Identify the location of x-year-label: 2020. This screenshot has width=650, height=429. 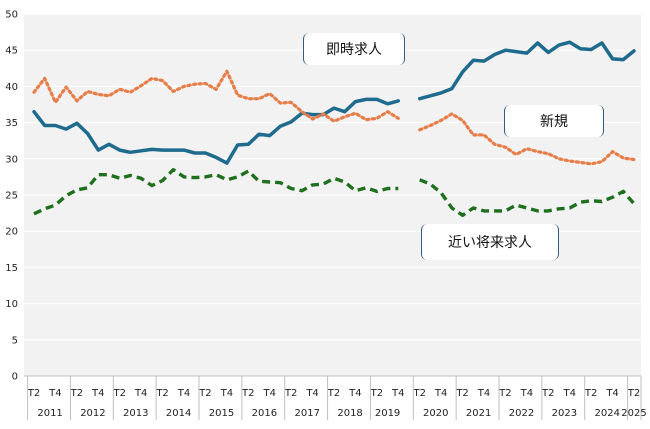
(435, 413).